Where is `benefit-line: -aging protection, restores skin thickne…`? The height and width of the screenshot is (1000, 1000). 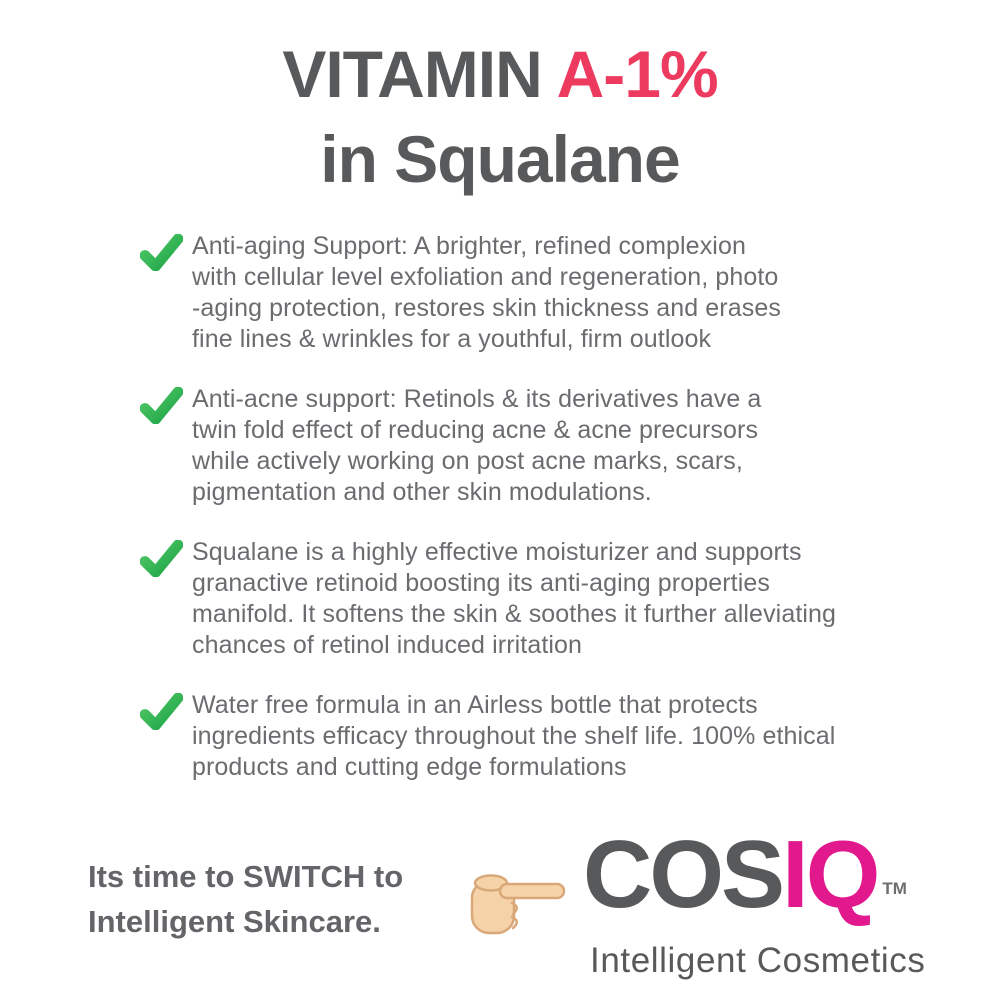 benefit-line: -aging protection, restores skin thickne… is located at coordinates (486, 308).